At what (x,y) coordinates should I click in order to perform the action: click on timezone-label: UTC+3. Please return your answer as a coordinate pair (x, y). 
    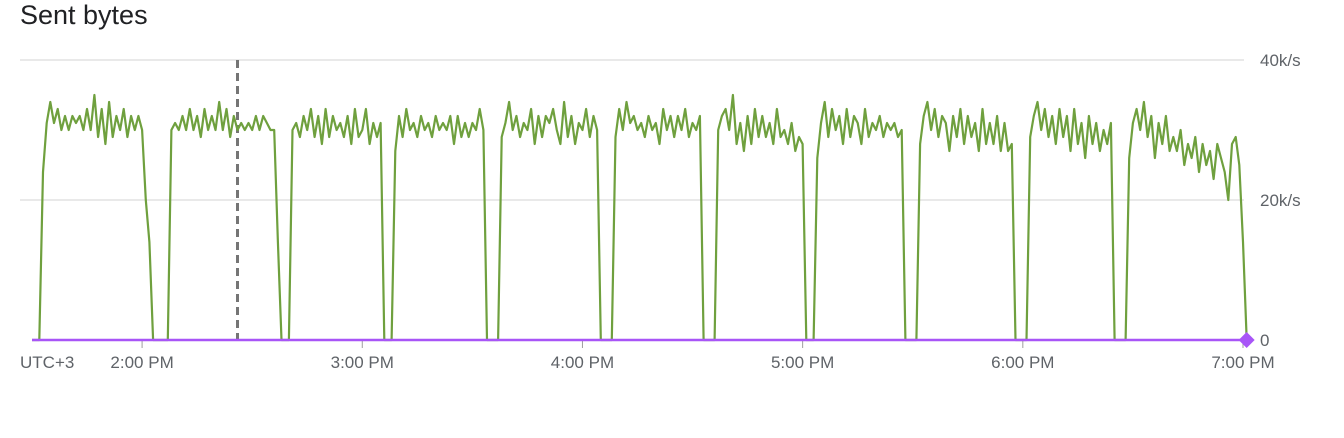
    Looking at the image, I should click on (47, 362).